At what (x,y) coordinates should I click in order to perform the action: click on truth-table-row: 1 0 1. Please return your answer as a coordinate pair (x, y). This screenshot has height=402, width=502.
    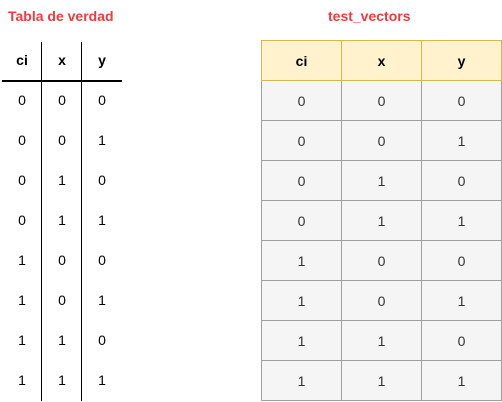
    Looking at the image, I should click on (61, 300).